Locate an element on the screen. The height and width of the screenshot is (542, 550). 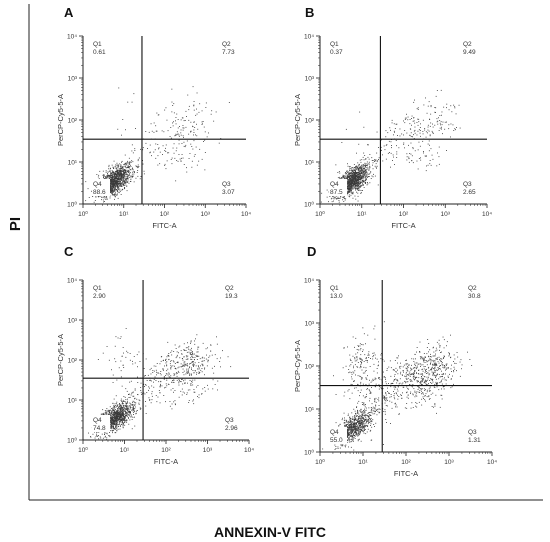
quadrant-percent: 0.37 is located at coordinates (336, 52).